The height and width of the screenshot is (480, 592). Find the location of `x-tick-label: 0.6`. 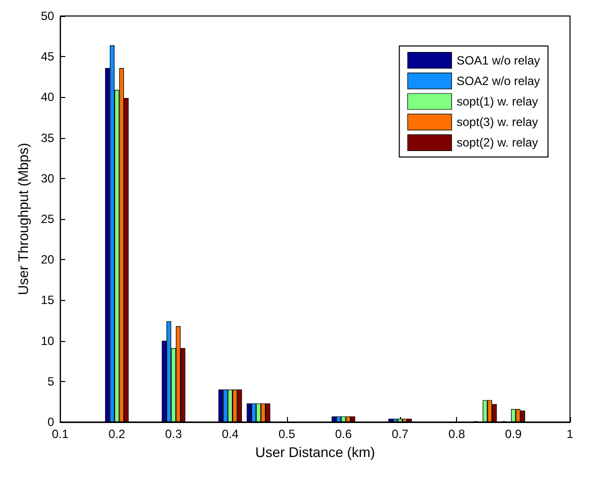

x-tick-label: 0.6 is located at coordinates (343, 434).